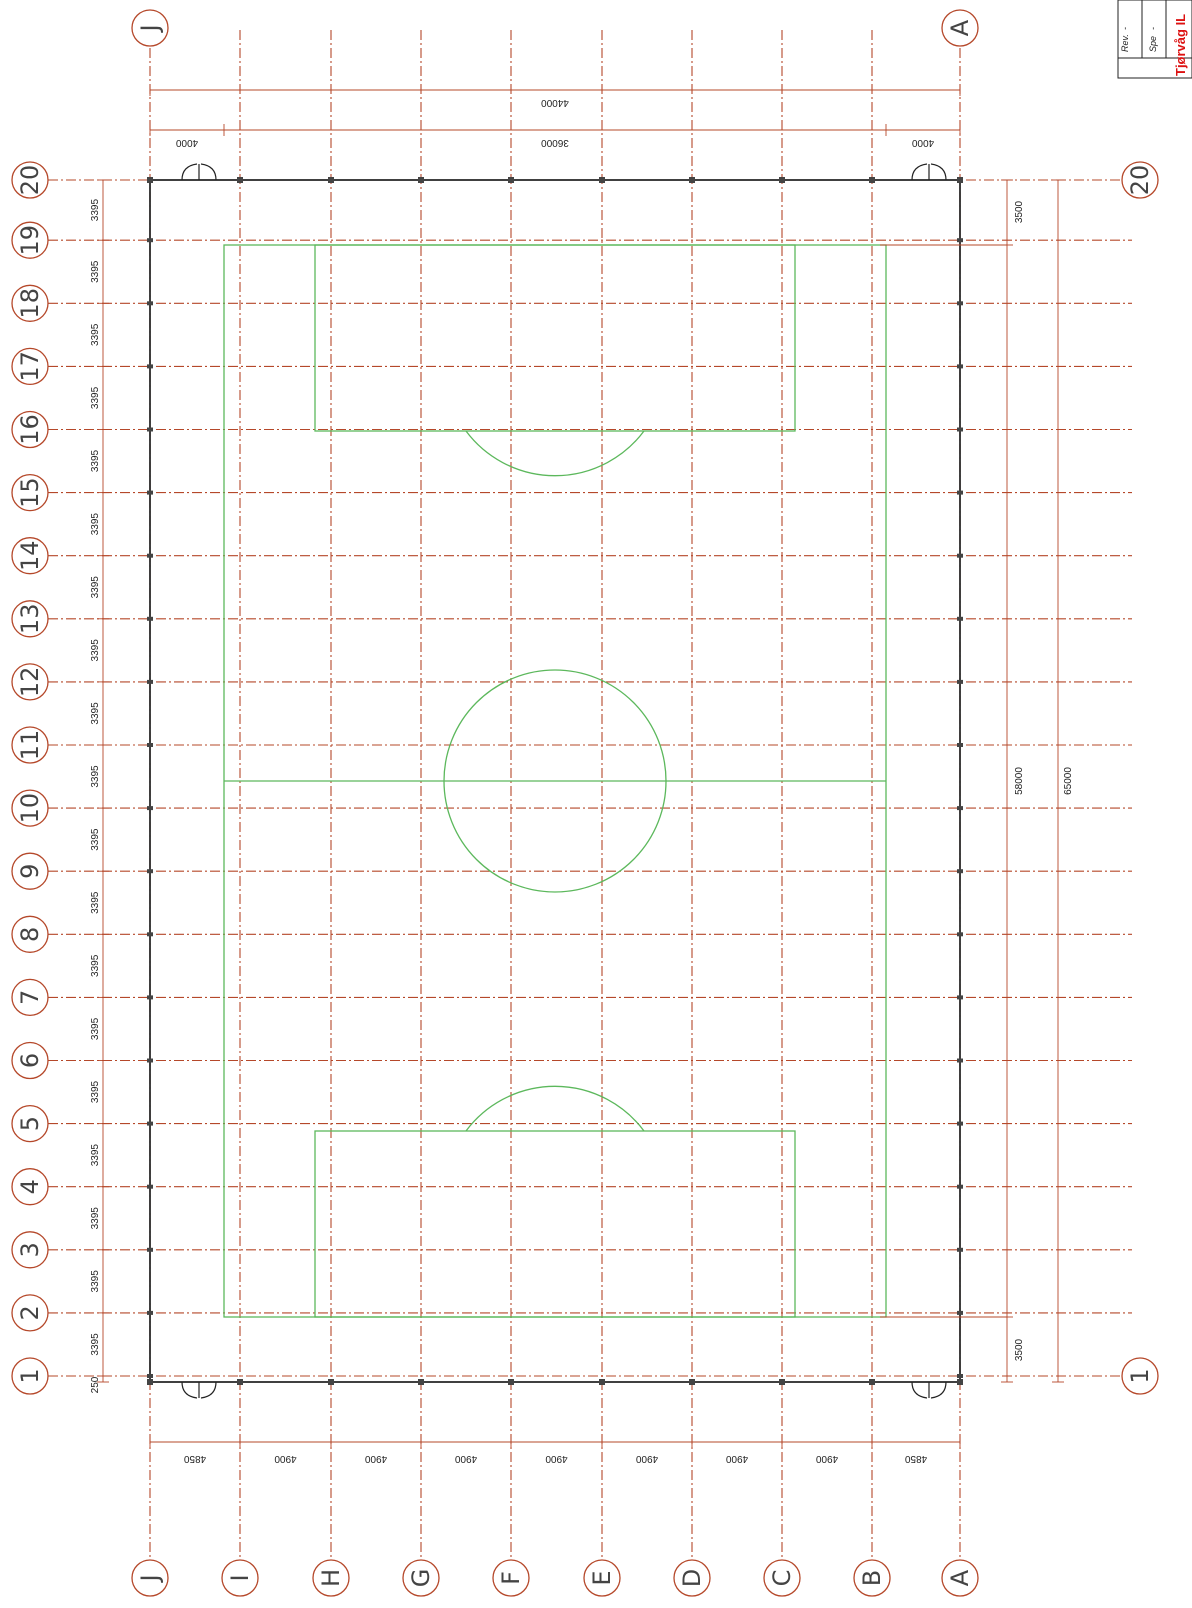 This screenshot has height=1608, width=1192. I want to click on grid-bubble-C: C, so click(782, 1578).